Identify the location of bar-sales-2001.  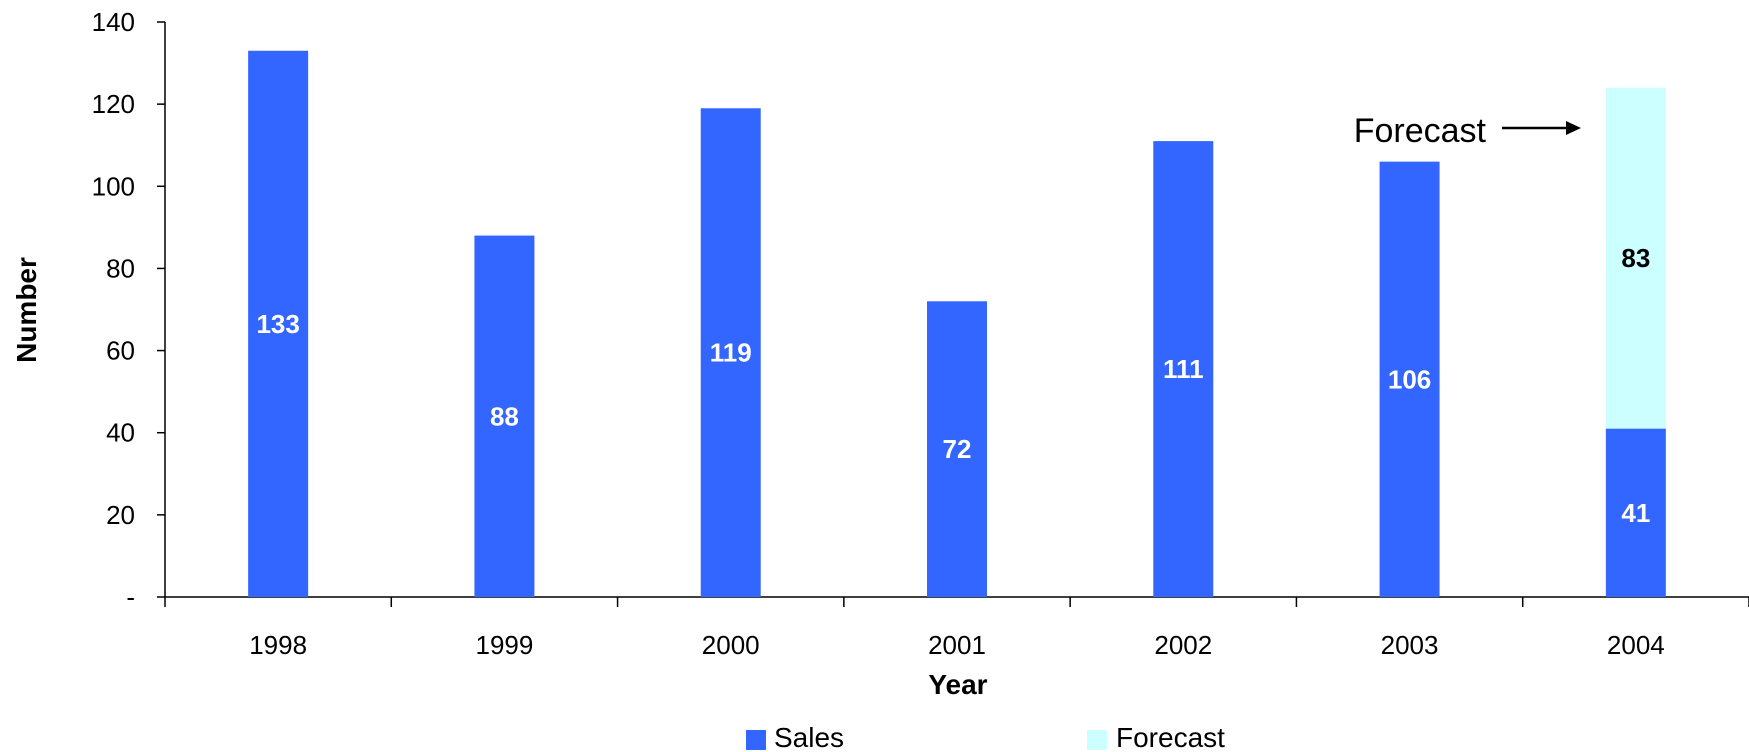
(957, 449).